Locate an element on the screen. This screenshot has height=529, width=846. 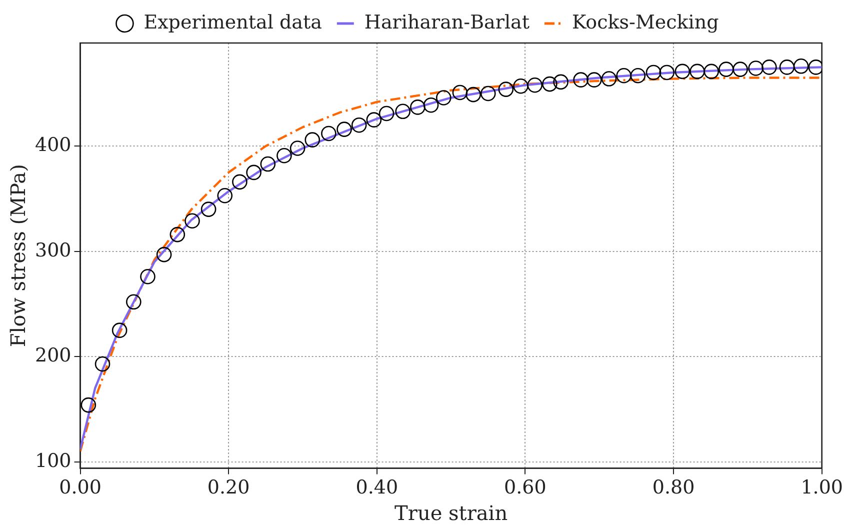
x-tick-label: 0.60 is located at coordinates (525, 487).